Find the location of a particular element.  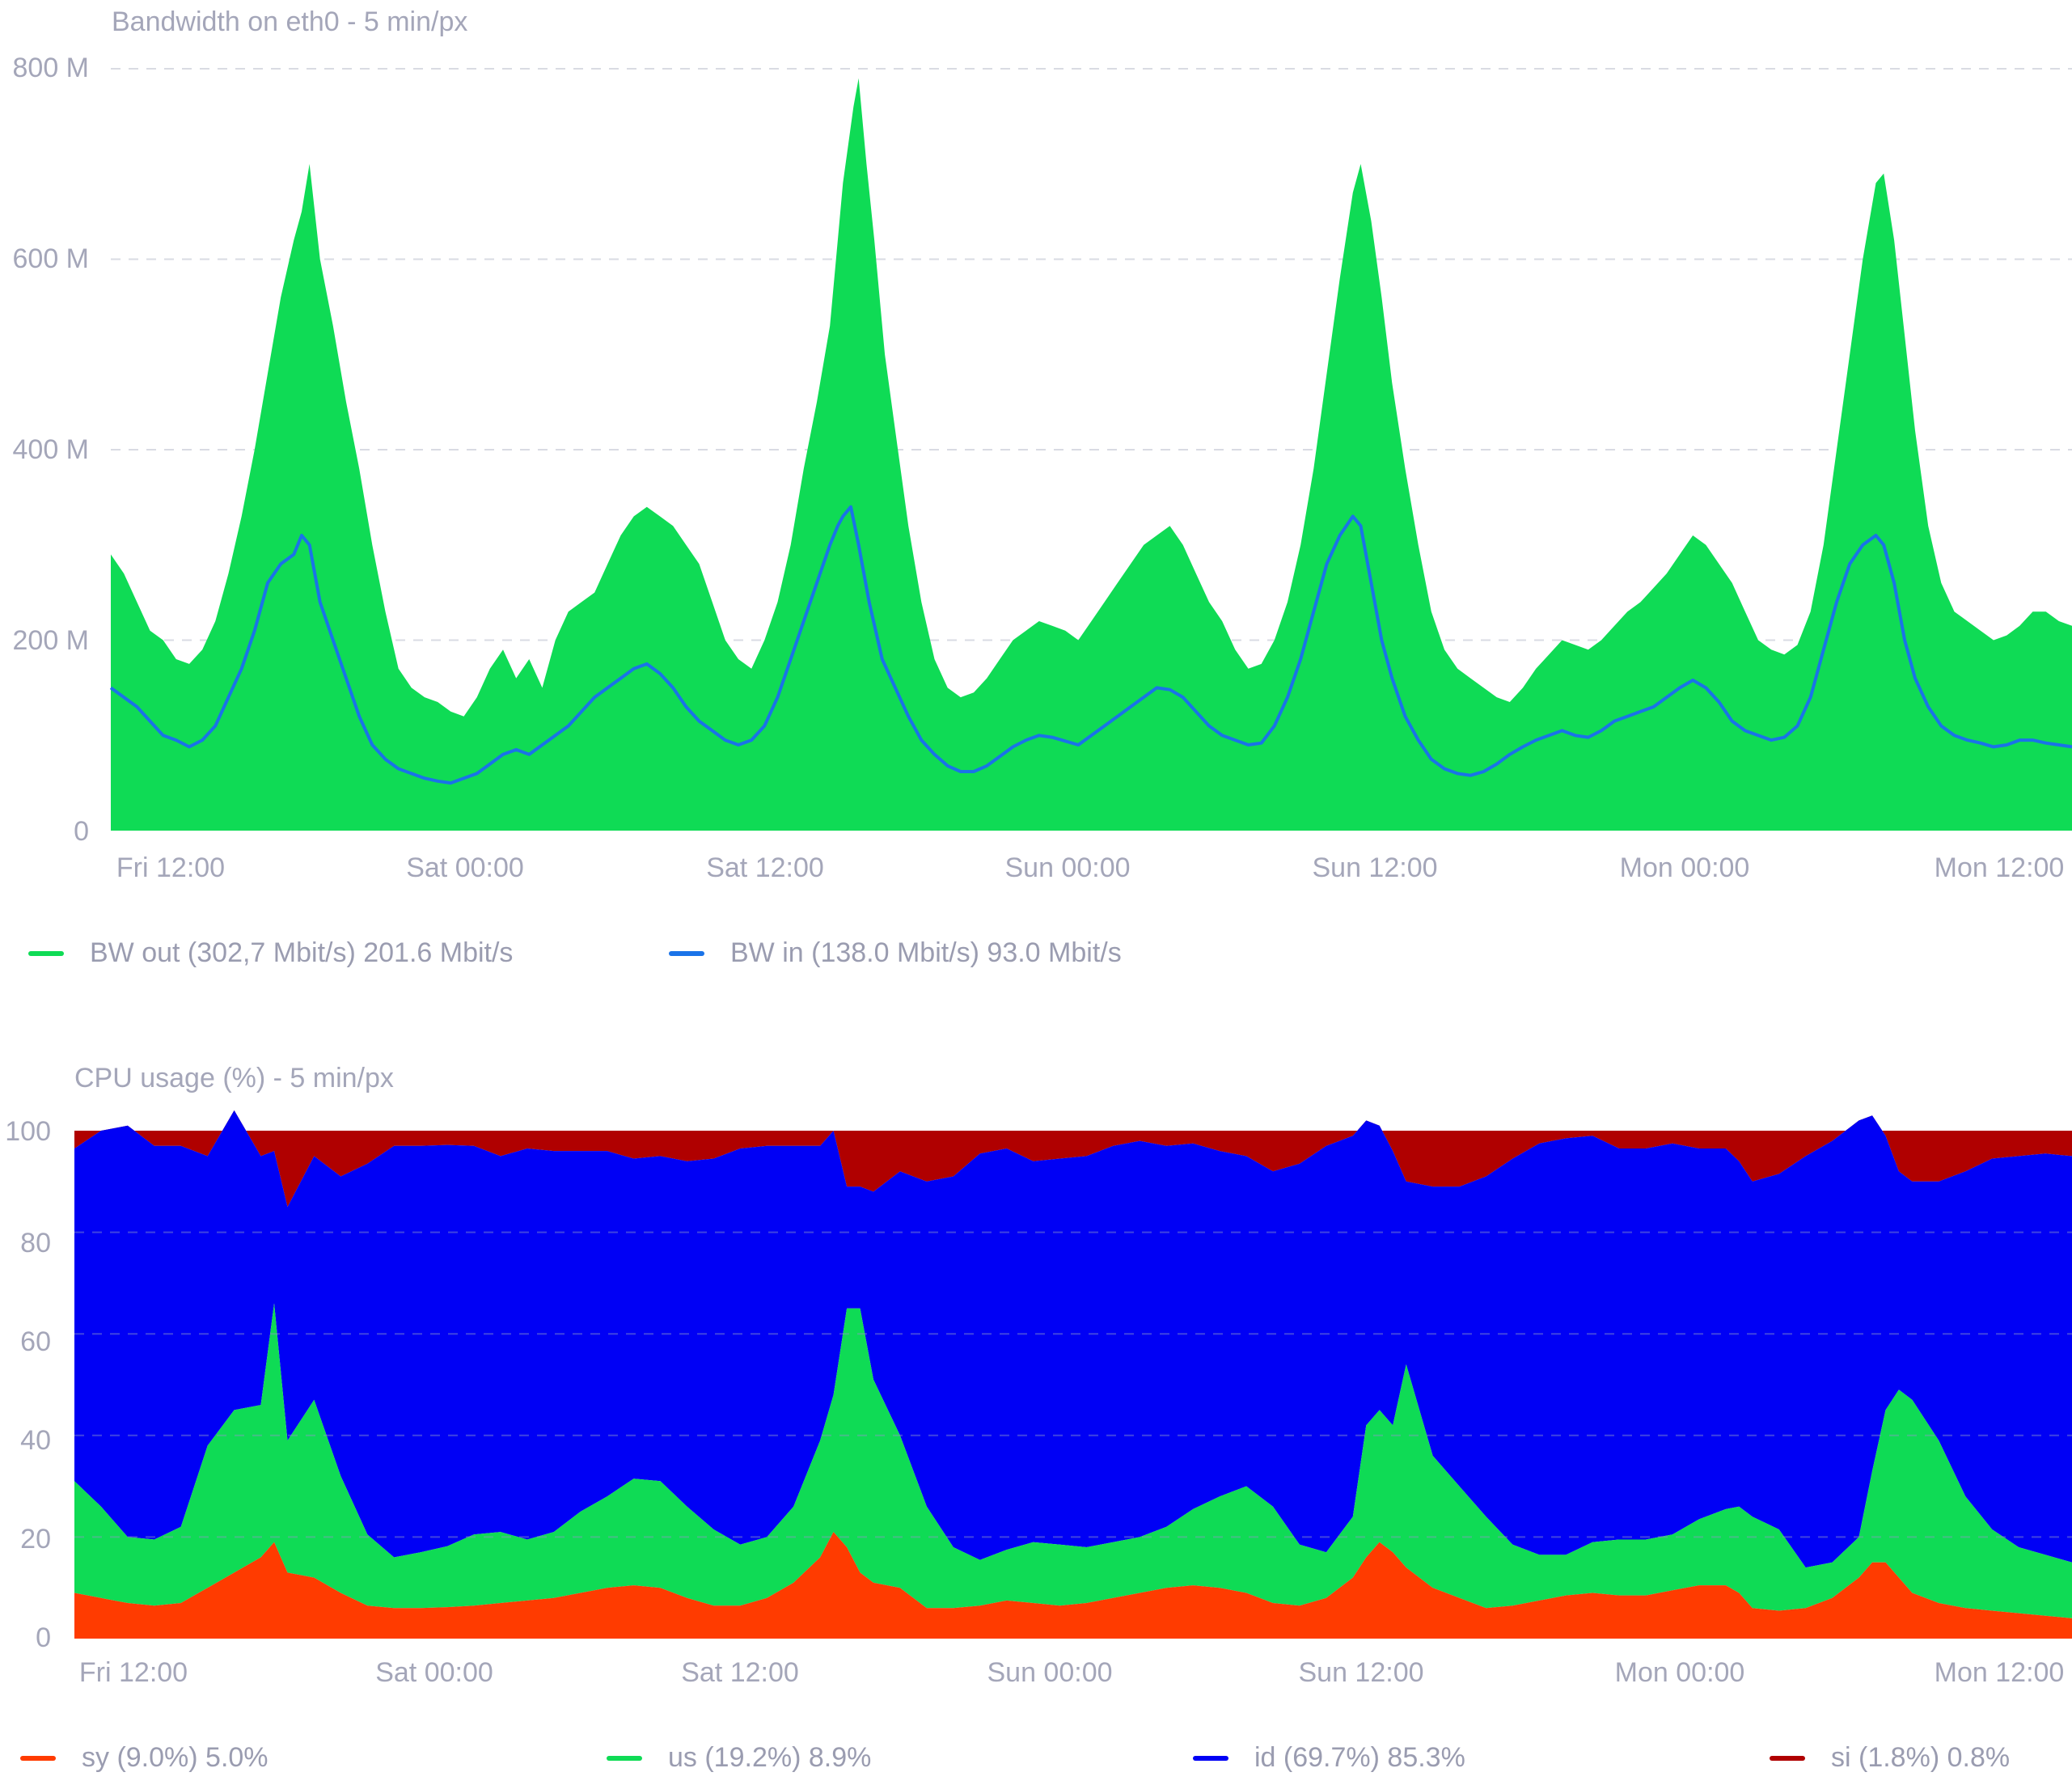

cpu-xtick: Sat 00:00 is located at coordinates (434, 1673).